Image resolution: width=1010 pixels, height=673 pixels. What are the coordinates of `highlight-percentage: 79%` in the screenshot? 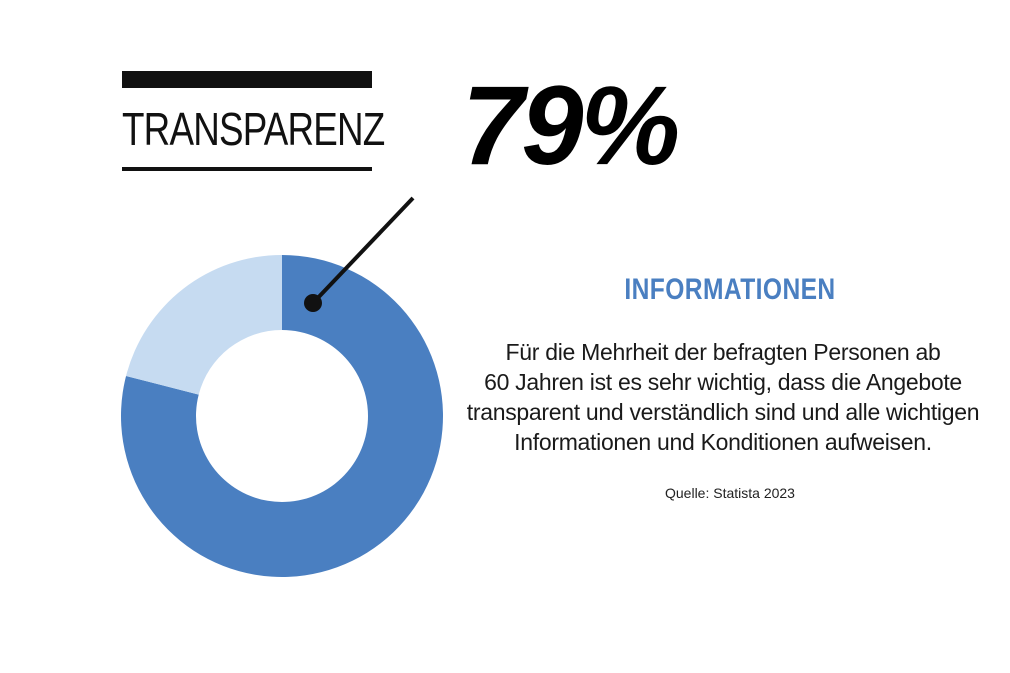 It's located at (571, 125).